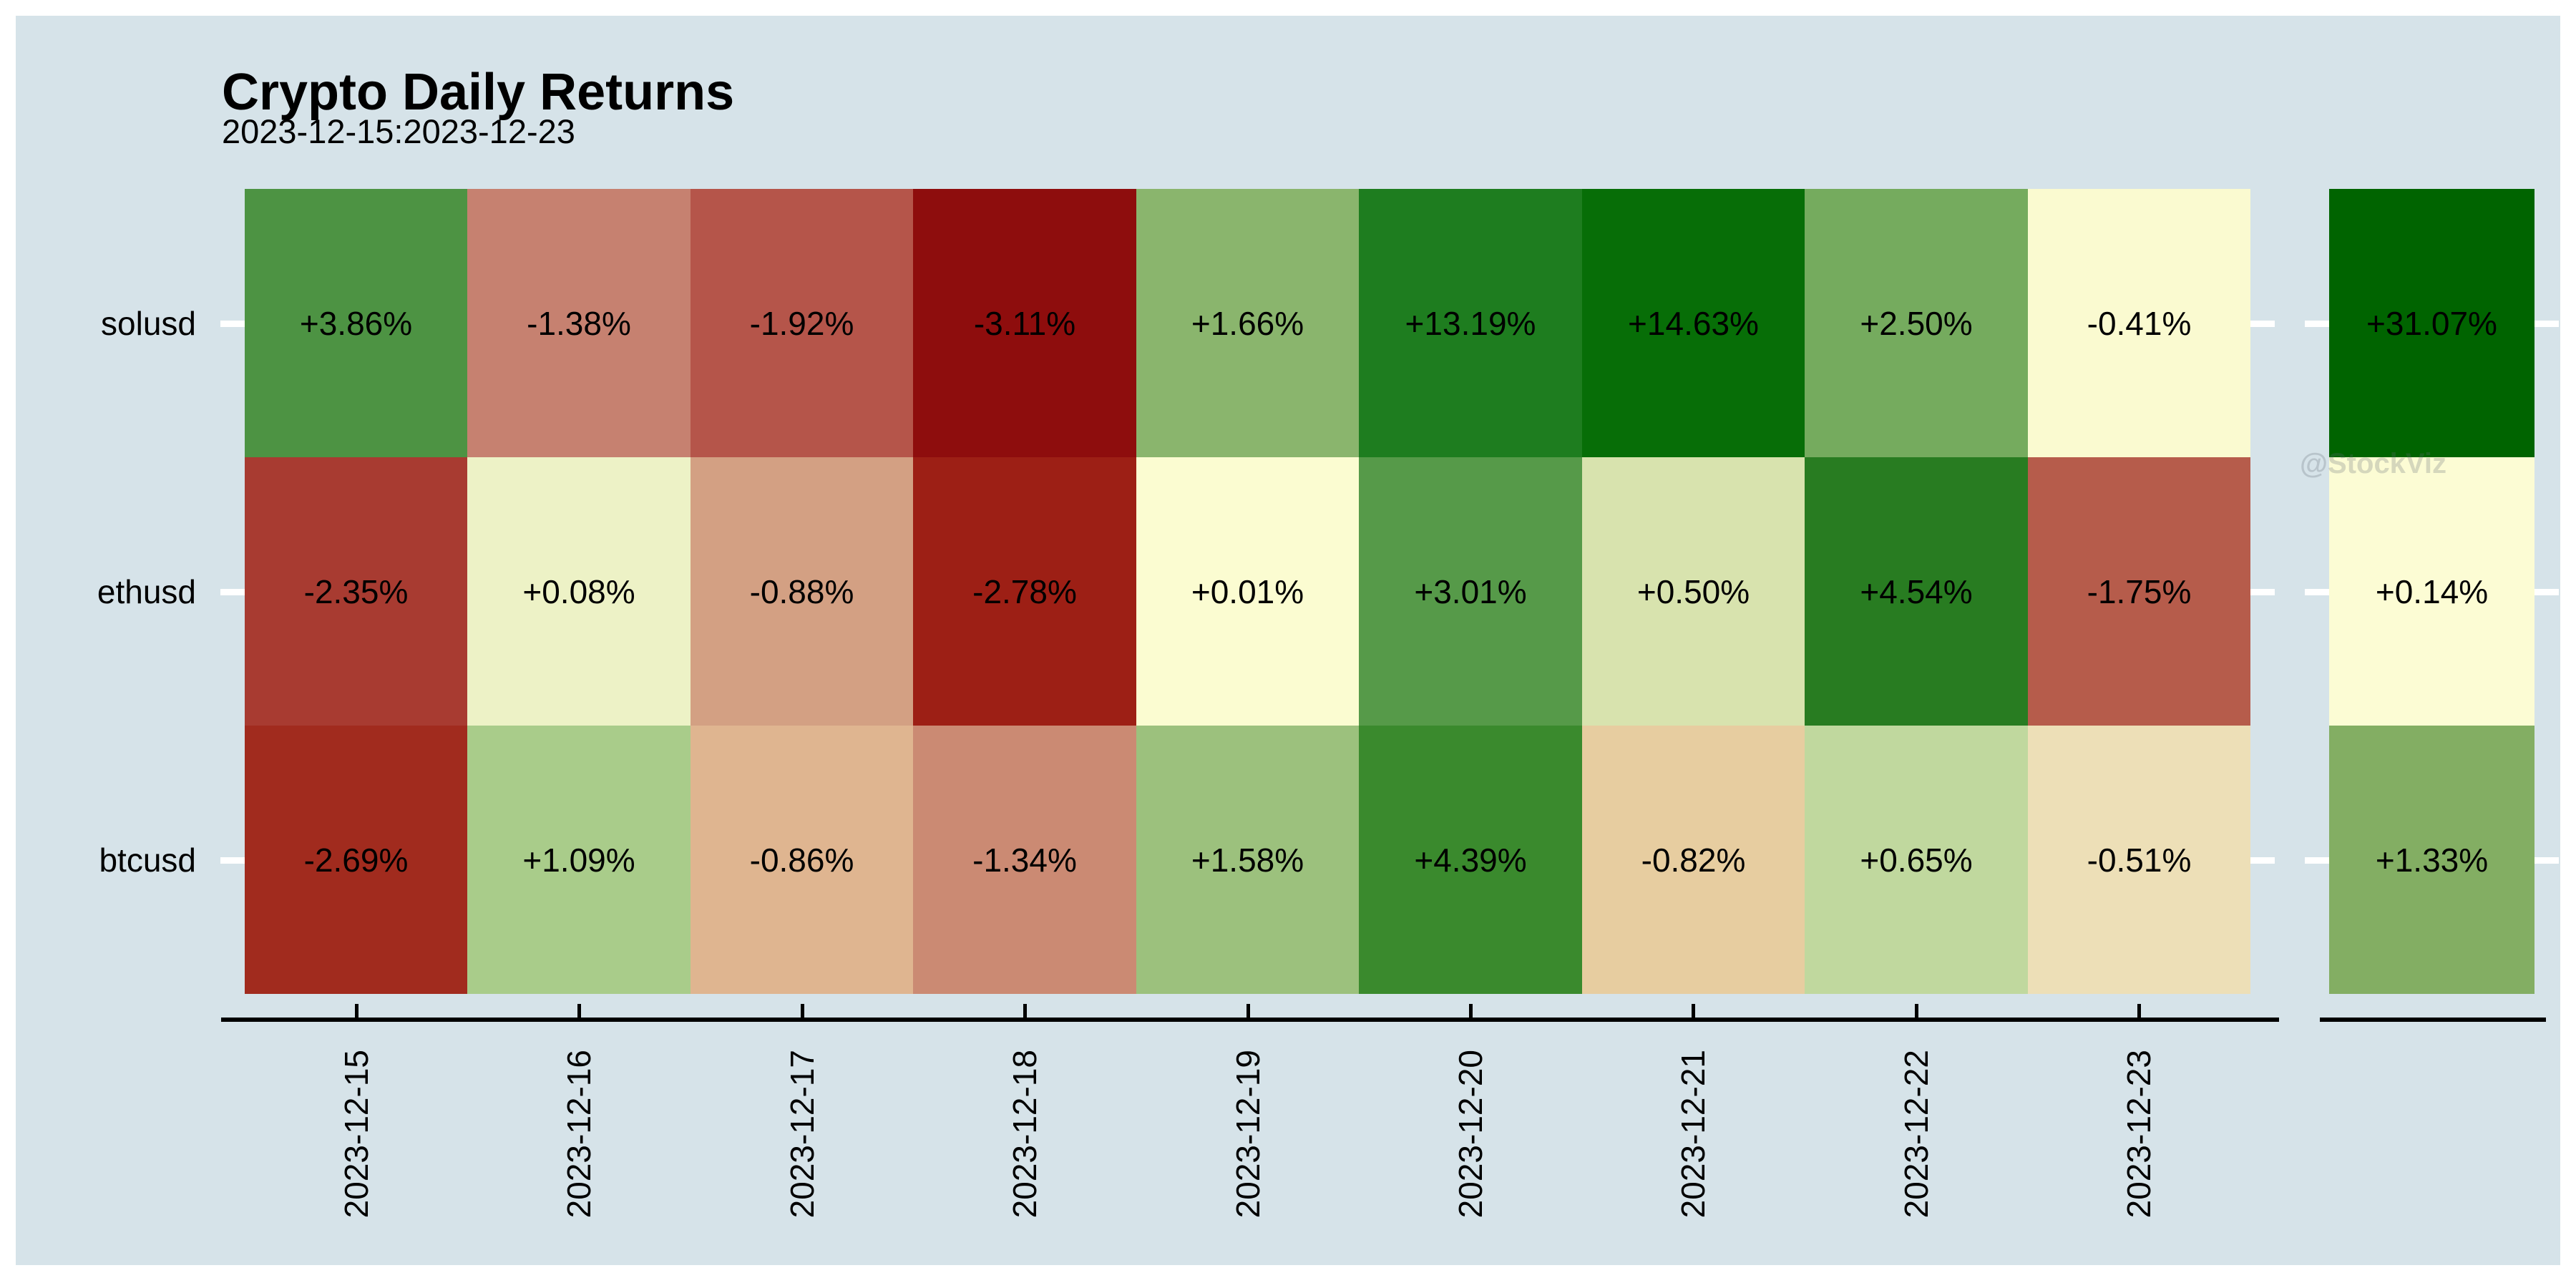  Describe the element at coordinates (148, 323) in the screenshot. I see `y-axis-label-solusd: solusd` at that location.